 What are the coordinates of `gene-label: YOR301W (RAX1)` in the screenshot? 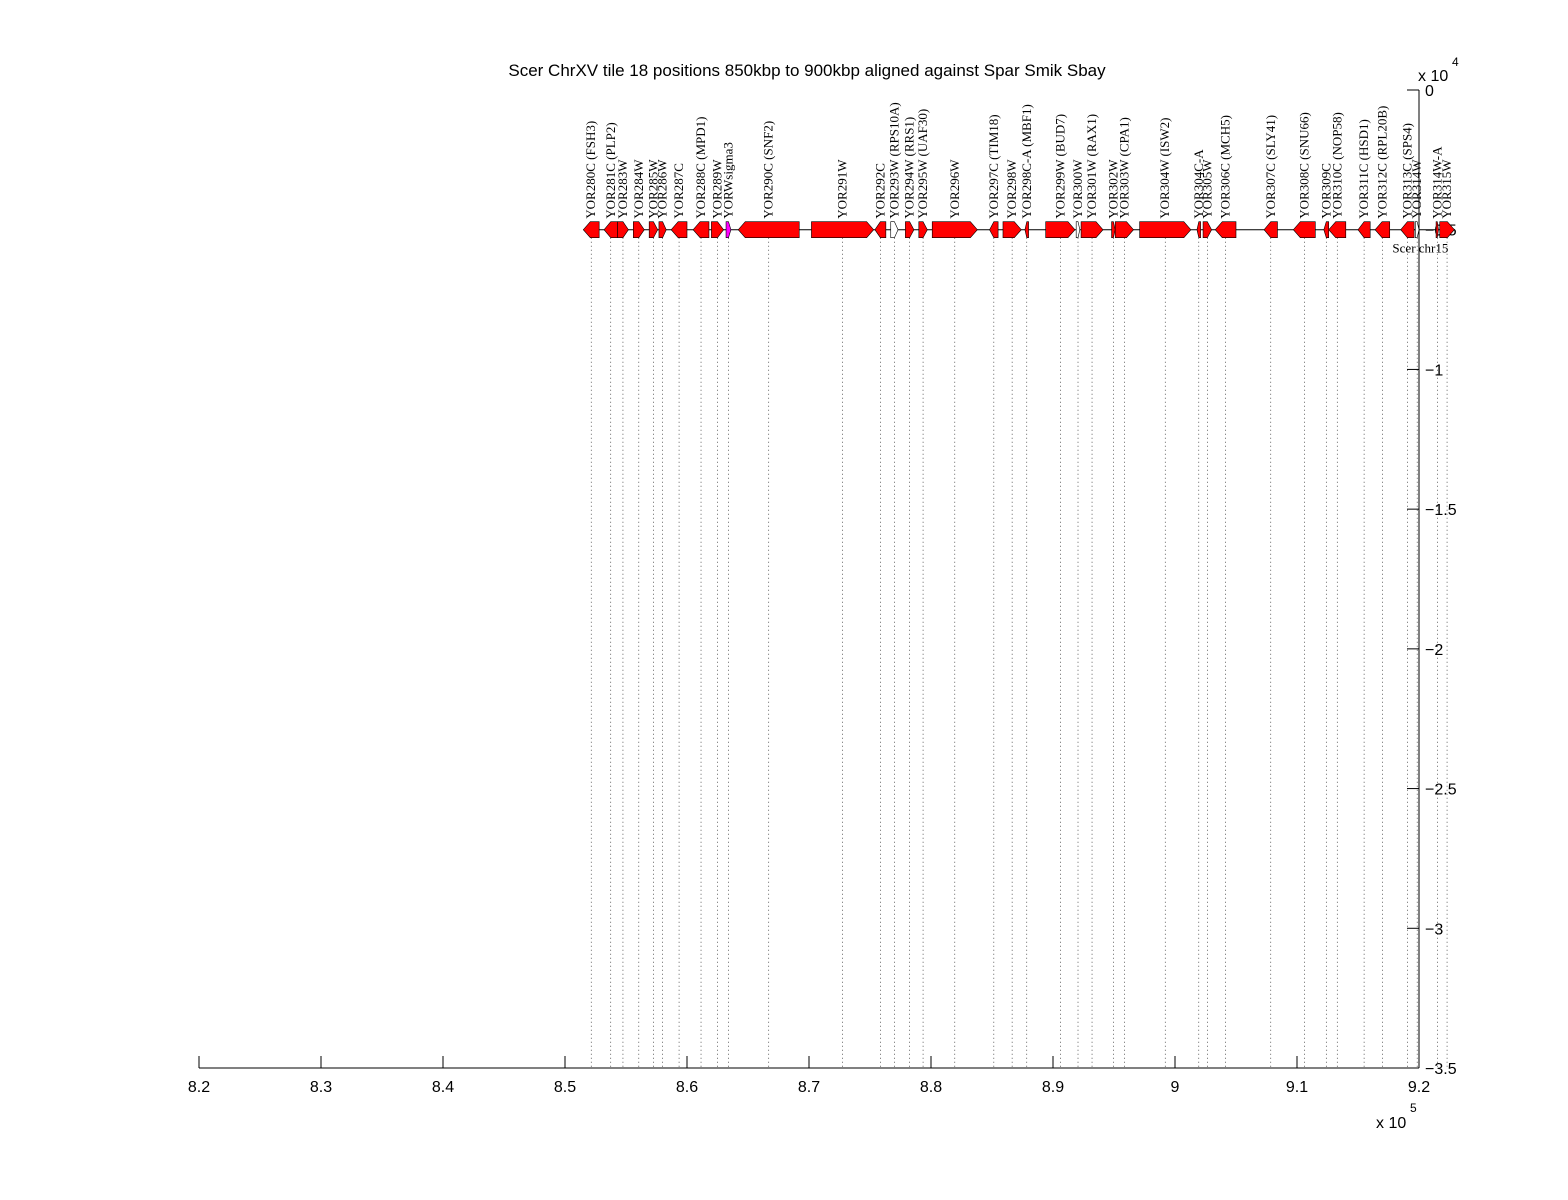 It's located at (1091, 166).